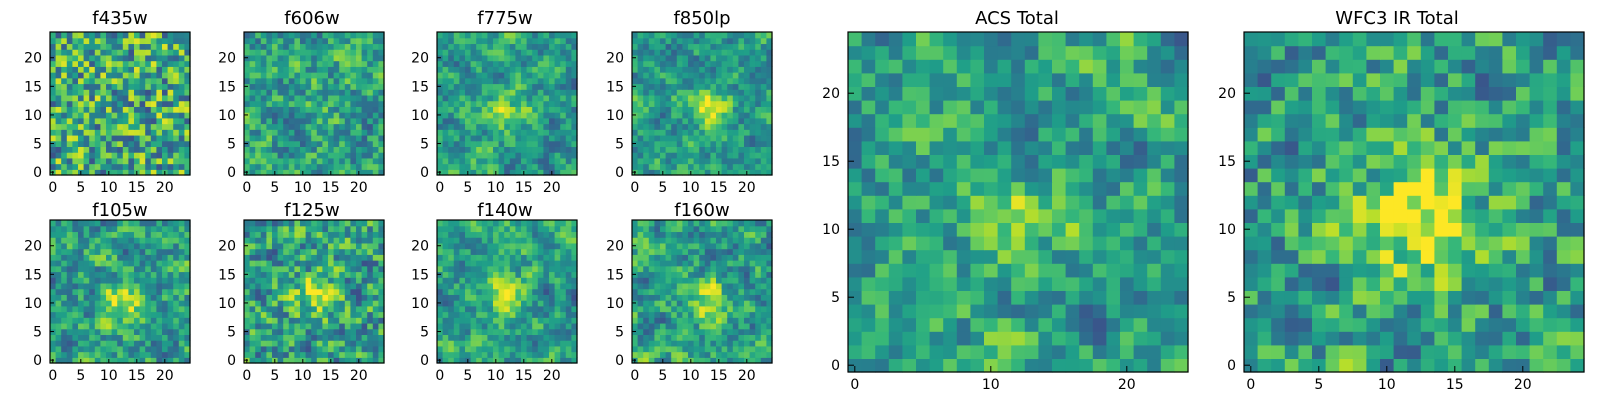 The width and height of the screenshot is (1600, 400). What do you see at coordinates (424, 333) in the screenshot?
I see `y-tick-label: 5` at bounding box center [424, 333].